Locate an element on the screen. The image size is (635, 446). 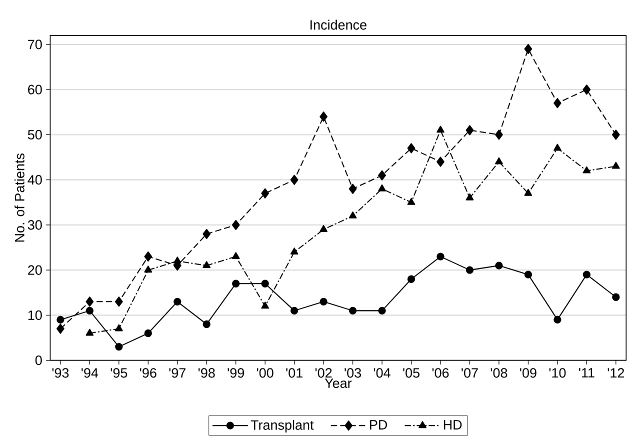
y-tick-label: 50 is located at coordinates (35, 135).